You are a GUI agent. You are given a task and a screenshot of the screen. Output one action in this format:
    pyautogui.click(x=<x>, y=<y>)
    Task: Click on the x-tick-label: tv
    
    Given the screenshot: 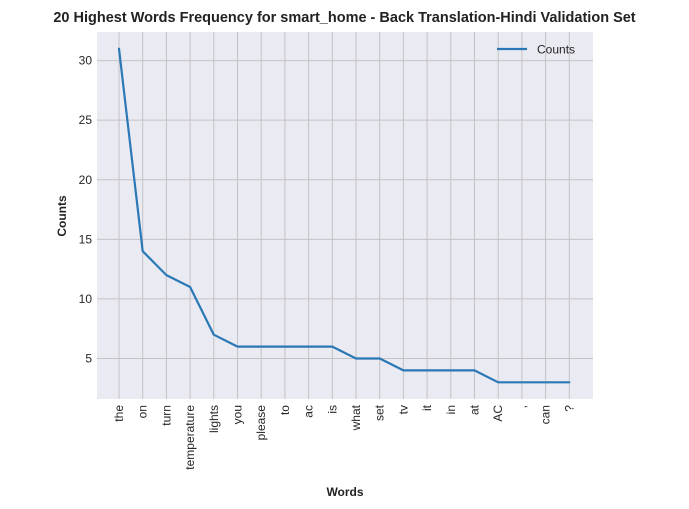 What is the action you would take?
    pyautogui.click(x=403, y=409)
    